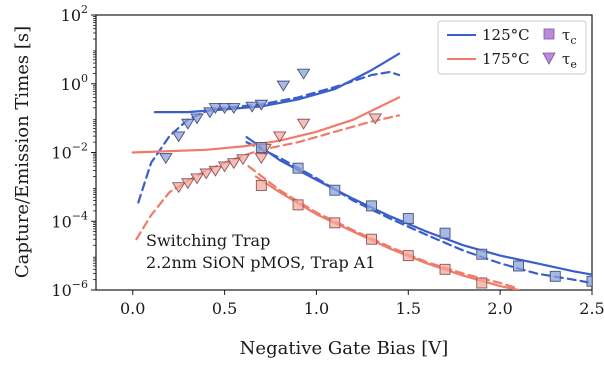  Describe the element at coordinates (74, 83) in the screenshot. I see `y-tick-label: 10⁰` at that location.